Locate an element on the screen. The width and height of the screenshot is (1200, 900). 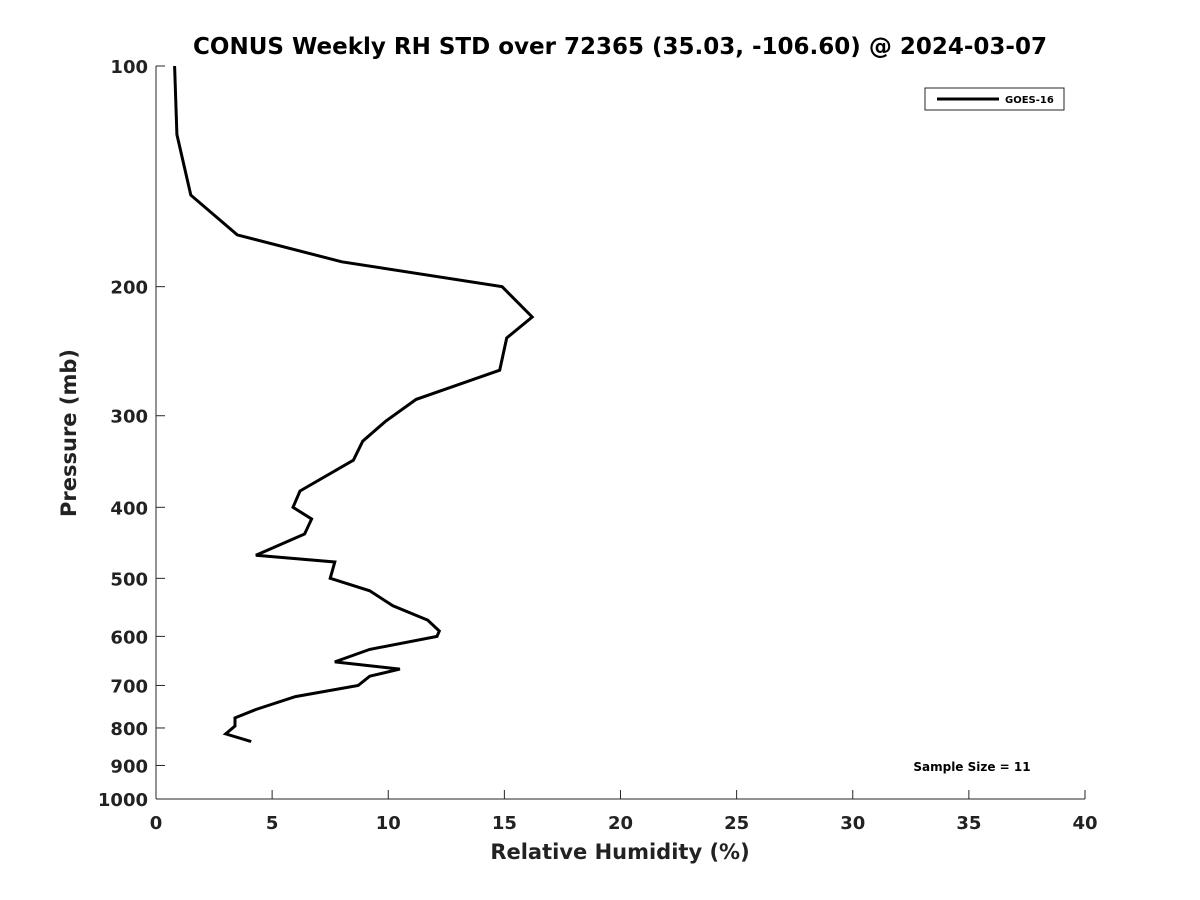
y-tick-label: 900 is located at coordinates (129, 766).